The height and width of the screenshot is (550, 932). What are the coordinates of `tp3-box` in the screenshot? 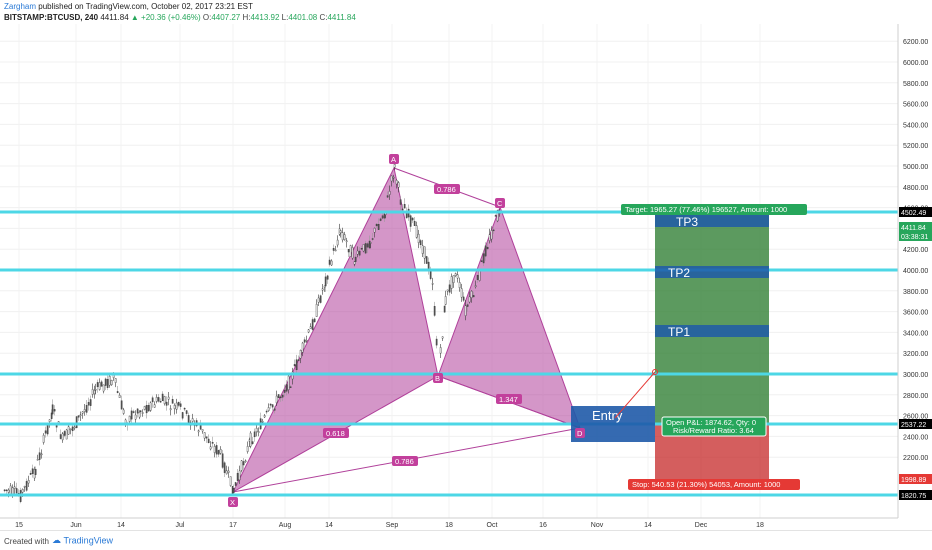 It's located at (712, 221).